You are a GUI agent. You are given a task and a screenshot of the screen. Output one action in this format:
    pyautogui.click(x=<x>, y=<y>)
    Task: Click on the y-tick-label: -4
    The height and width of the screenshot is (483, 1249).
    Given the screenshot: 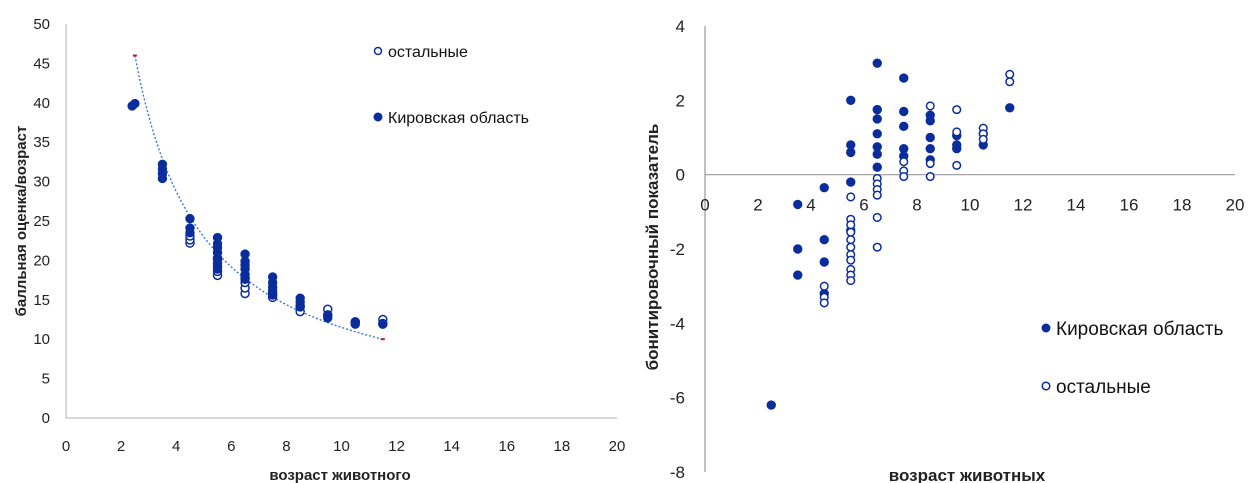 What is the action you would take?
    pyautogui.click(x=677, y=323)
    